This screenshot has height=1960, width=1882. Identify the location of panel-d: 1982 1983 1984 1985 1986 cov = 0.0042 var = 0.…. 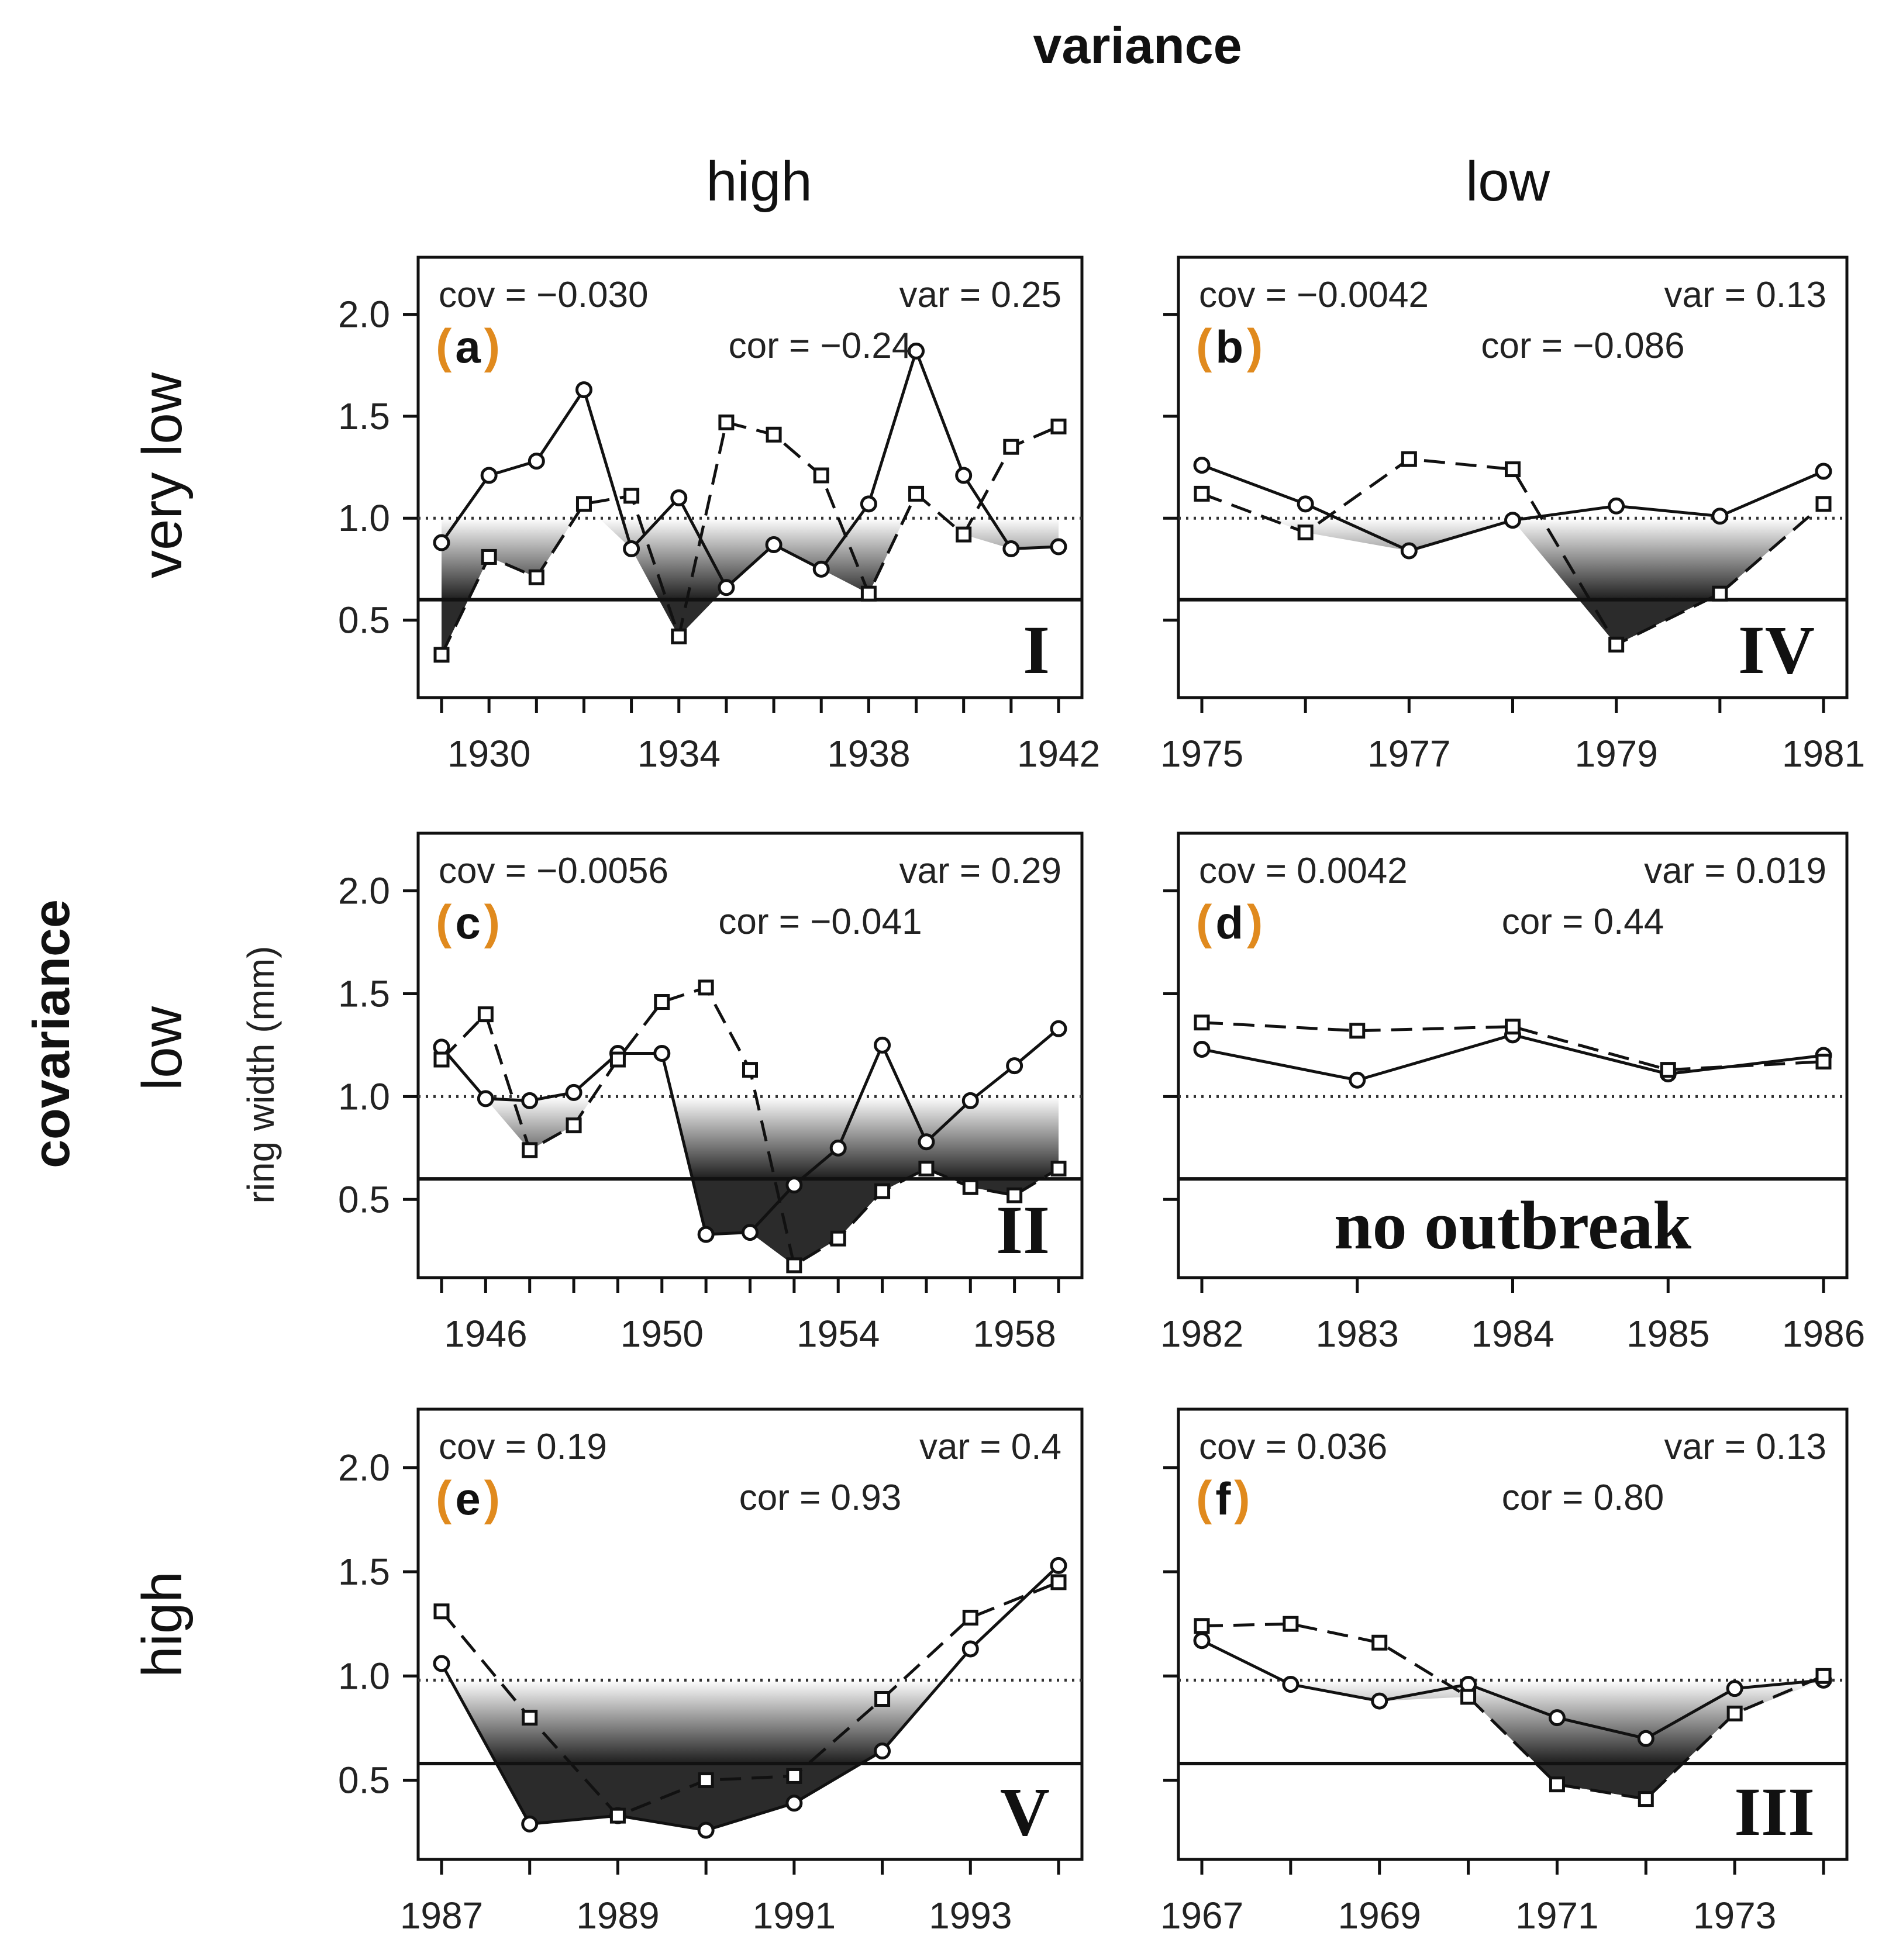
(1512, 1093).